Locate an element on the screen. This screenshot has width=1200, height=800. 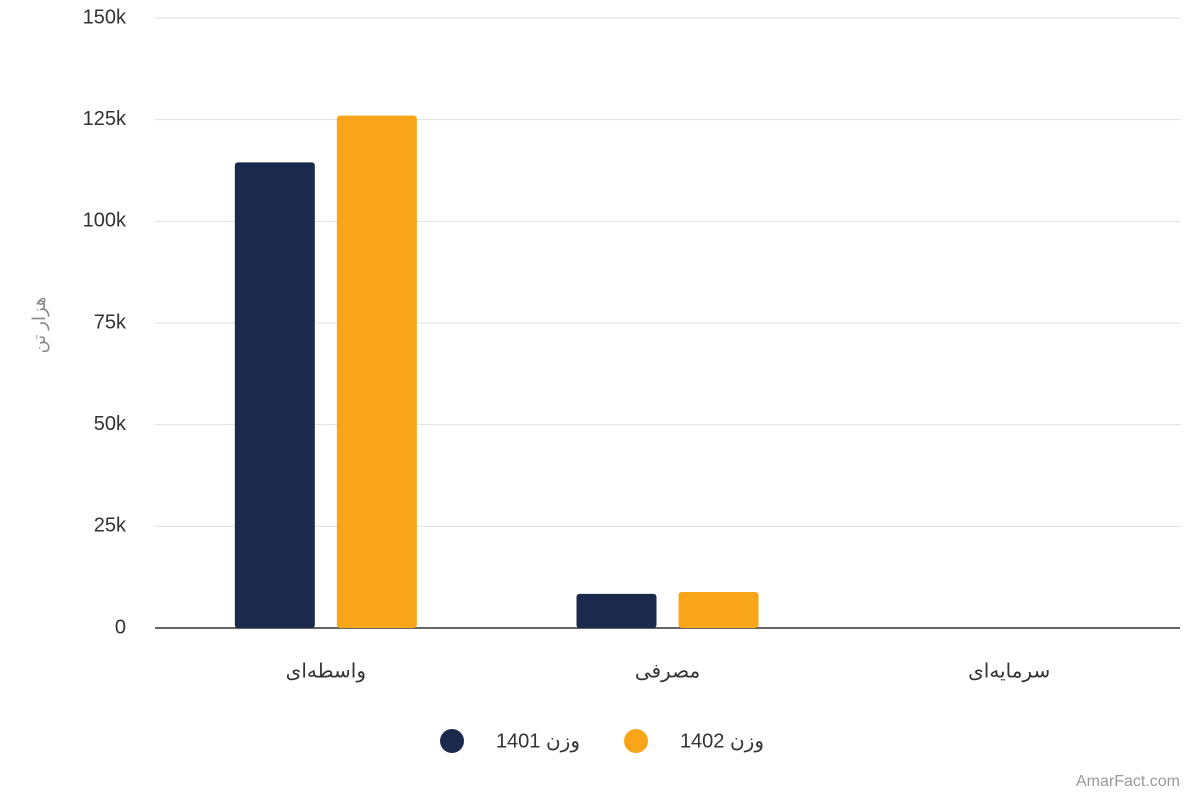
y-tick-label: 25k is located at coordinates (110, 526).